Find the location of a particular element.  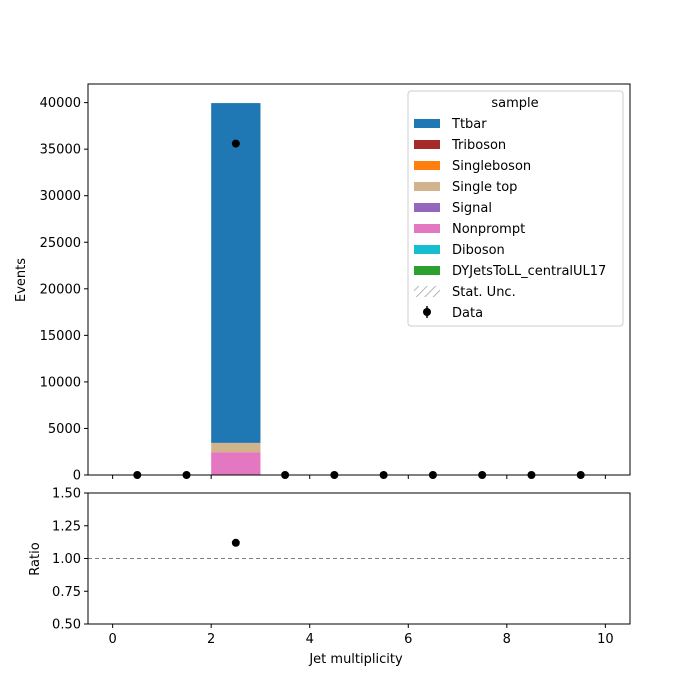

legend-swatch-nonprompt is located at coordinates (427, 228).